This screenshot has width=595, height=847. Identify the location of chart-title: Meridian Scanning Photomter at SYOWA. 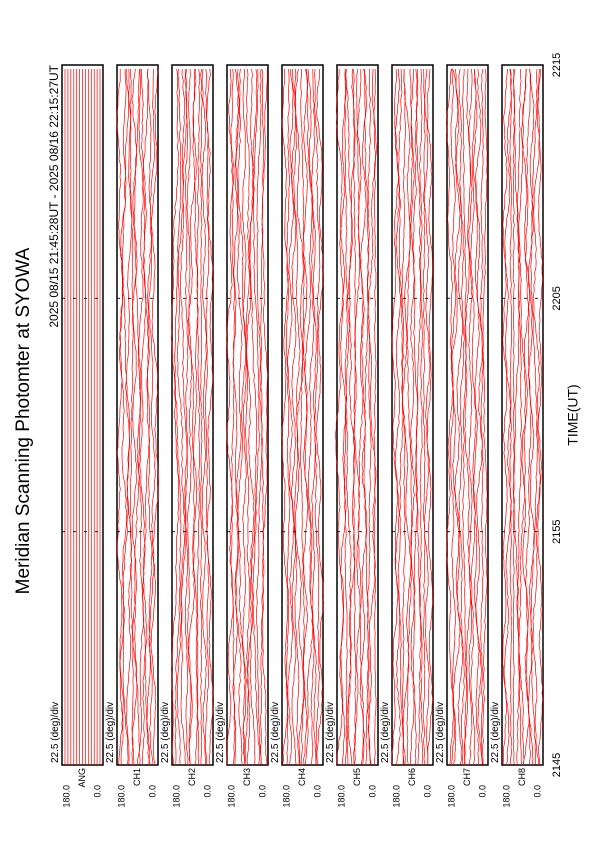
(23, 420).